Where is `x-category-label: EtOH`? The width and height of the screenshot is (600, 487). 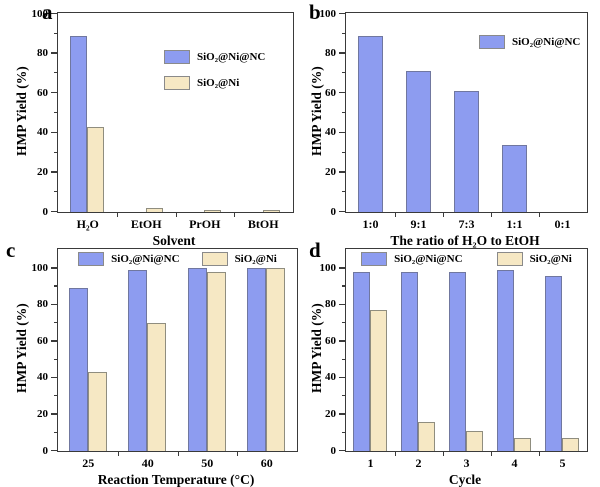 x-category-label: EtOH is located at coordinates (146, 224).